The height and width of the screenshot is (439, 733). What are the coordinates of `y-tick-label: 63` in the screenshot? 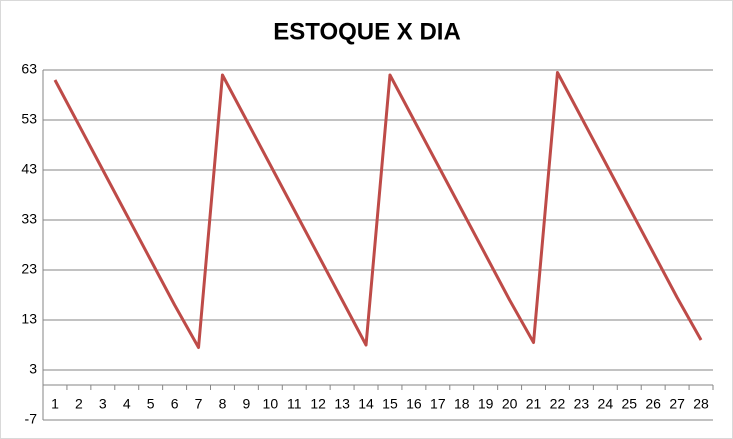 It's located at (29, 69).